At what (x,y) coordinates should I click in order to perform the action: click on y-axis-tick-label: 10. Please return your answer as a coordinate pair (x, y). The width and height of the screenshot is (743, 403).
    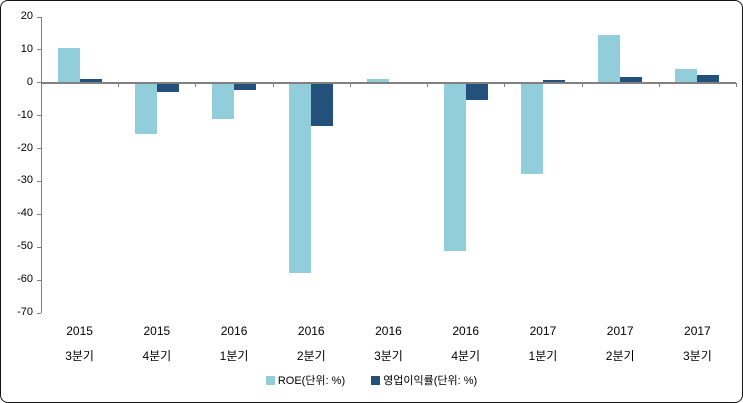
    Looking at the image, I should click on (26, 48).